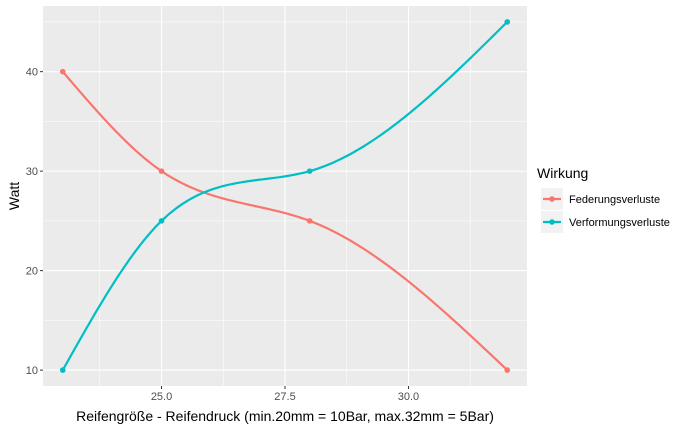 This screenshot has height=432, width=700. What do you see at coordinates (32, 172) in the screenshot?
I see `y-tick-label: 30` at bounding box center [32, 172].